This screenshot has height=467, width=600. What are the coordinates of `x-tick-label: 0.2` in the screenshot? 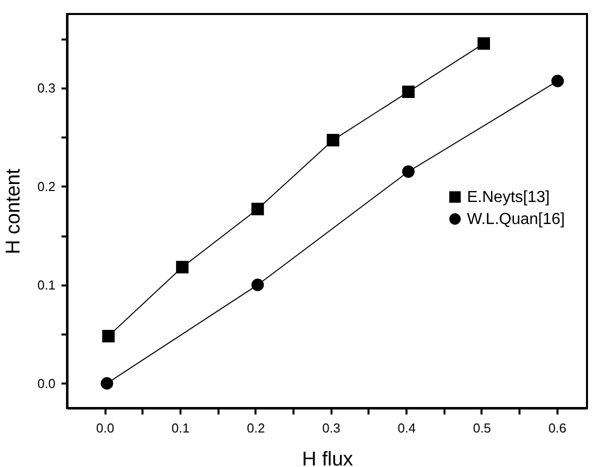 It's located at (255, 428).